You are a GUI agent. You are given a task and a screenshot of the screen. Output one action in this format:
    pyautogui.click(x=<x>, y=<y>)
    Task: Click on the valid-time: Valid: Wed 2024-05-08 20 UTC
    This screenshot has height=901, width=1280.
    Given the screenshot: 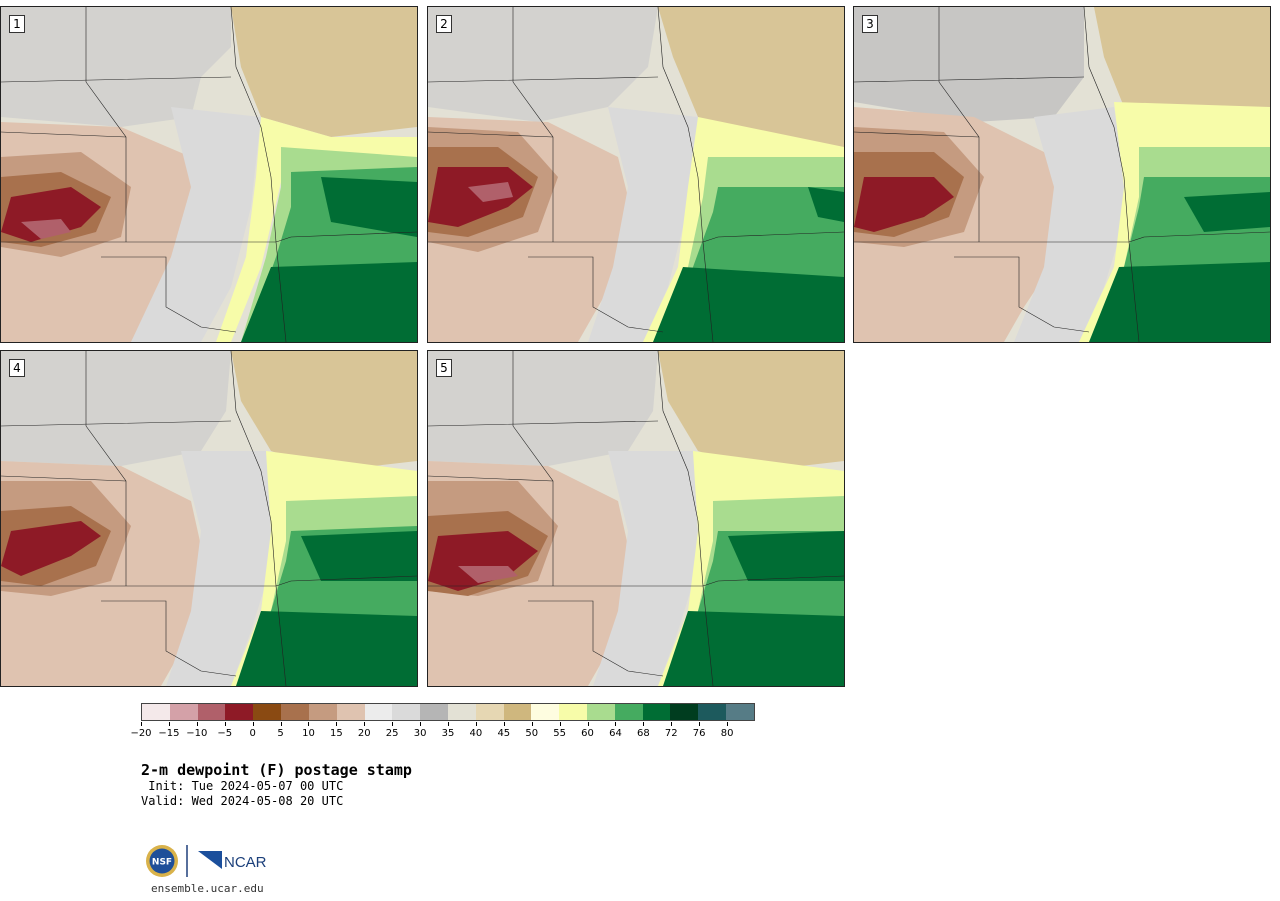 What is the action you would take?
    pyautogui.click(x=242, y=801)
    